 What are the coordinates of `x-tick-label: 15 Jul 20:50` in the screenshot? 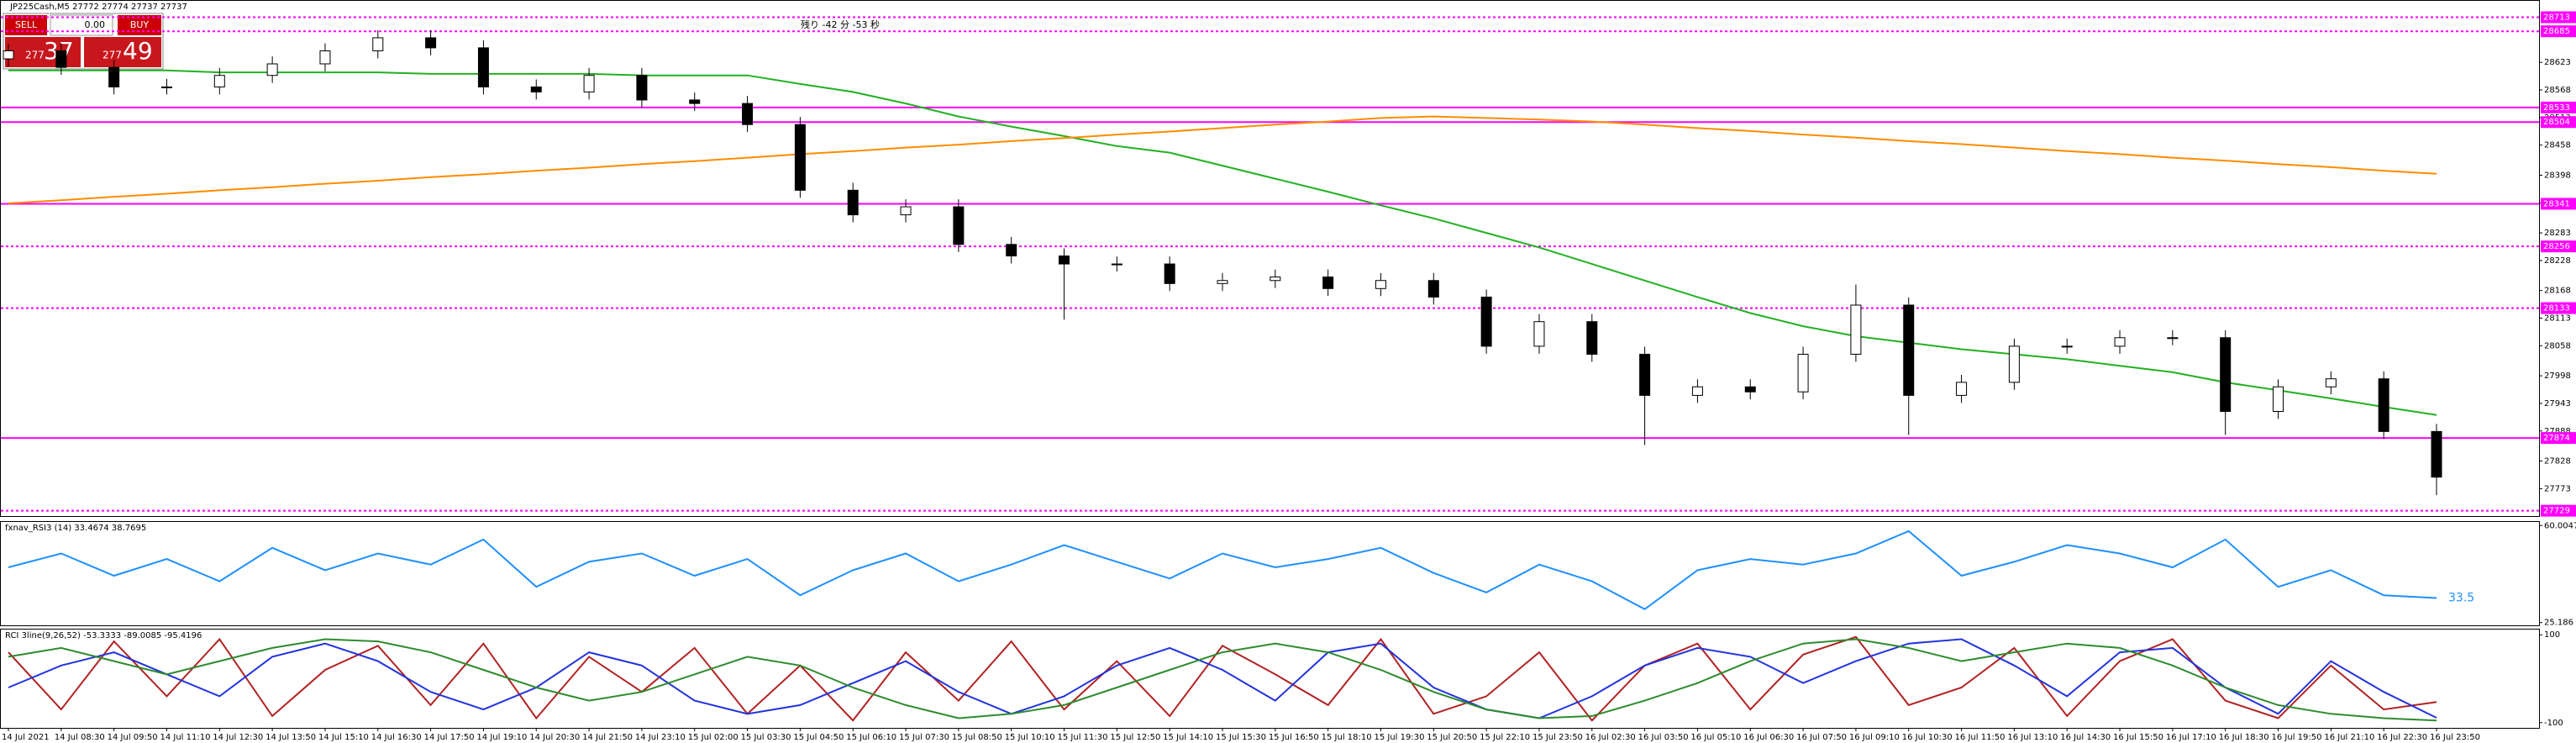 It's located at (1452, 737).